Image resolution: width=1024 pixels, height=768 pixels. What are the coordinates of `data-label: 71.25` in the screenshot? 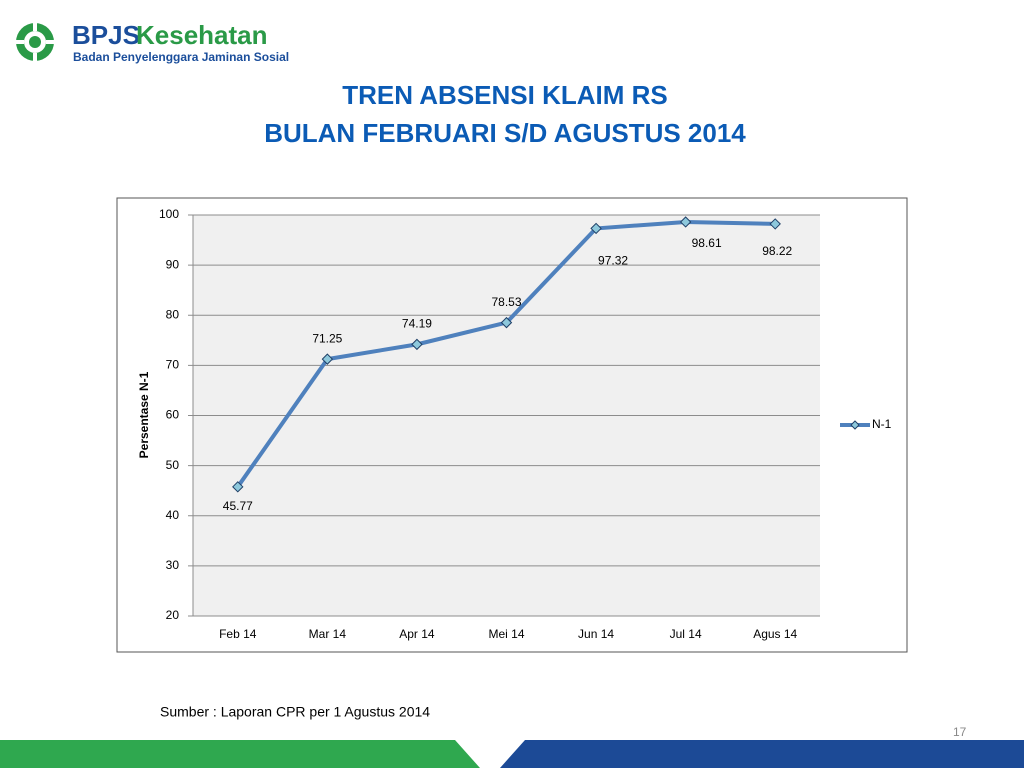 It's located at (327, 338).